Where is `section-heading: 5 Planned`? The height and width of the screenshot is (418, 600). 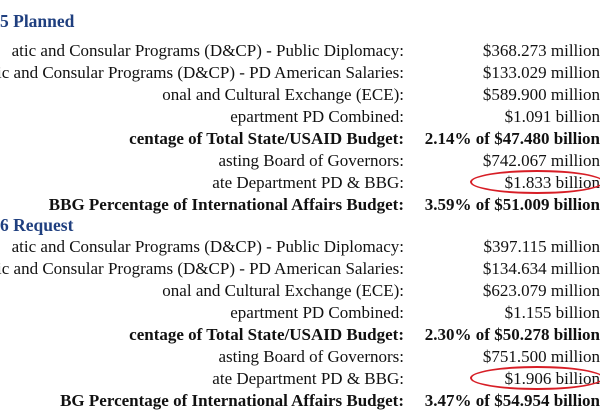 section-heading: 5 Planned is located at coordinates (37, 21).